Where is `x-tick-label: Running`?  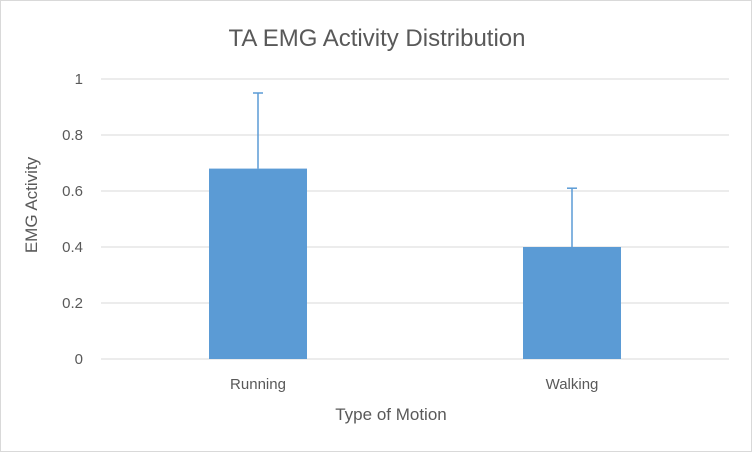 x-tick-label: Running is located at coordinates (258, 384).